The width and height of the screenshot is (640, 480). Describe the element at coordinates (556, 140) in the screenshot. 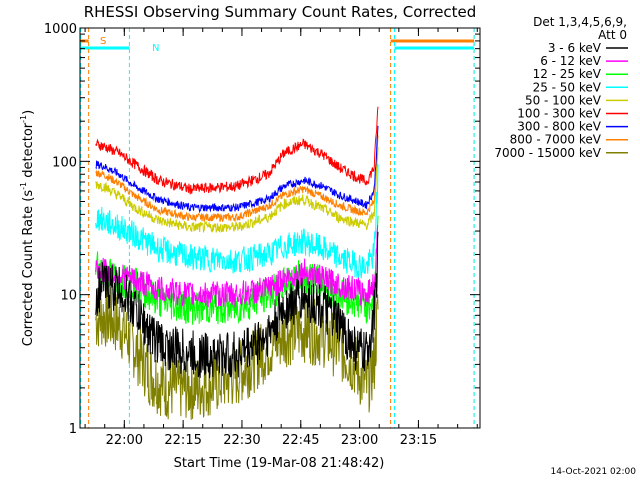

I see `legend-label: 800 - 7000 keV` at that location.